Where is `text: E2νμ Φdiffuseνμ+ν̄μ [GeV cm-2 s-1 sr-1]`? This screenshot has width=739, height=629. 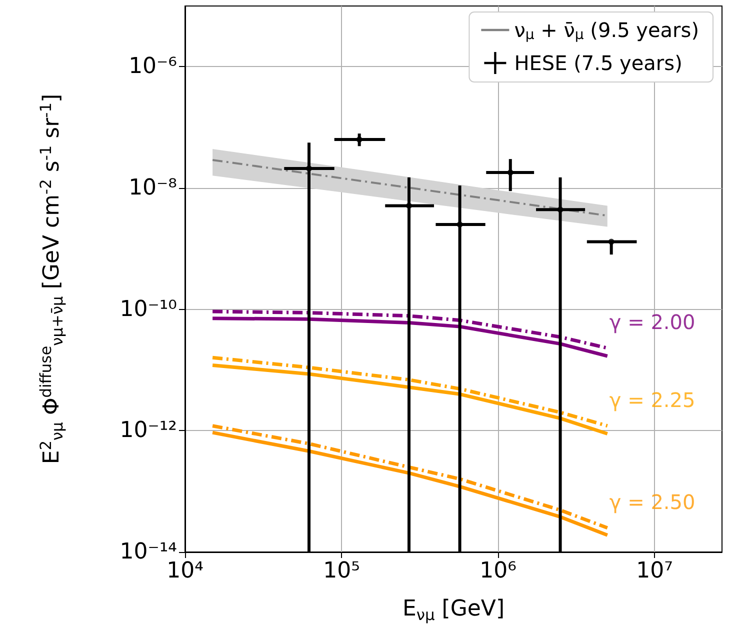 text: E2νμ Φdiffuseνμ+ν̄μ [GeV cm-2 s-1 sr-1] is located at coordinates (51, 279).